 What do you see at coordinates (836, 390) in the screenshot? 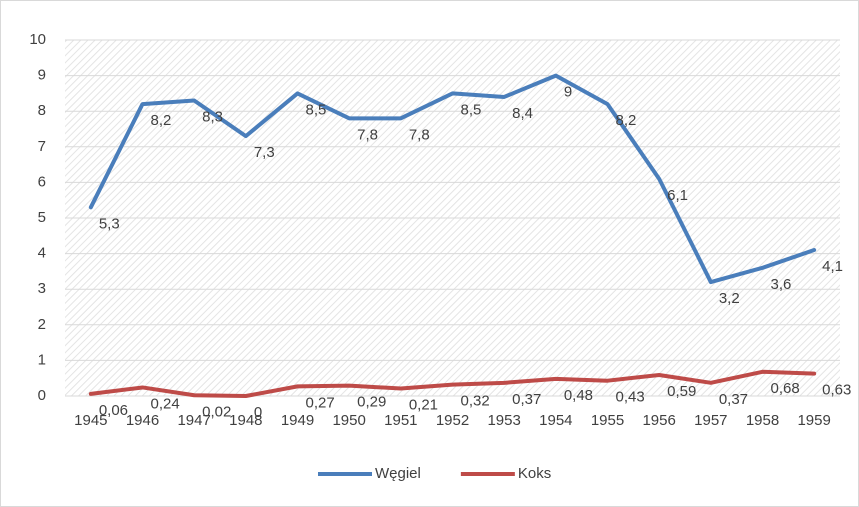
I see `data-label: 0,63` at bounding box center [836, 390].